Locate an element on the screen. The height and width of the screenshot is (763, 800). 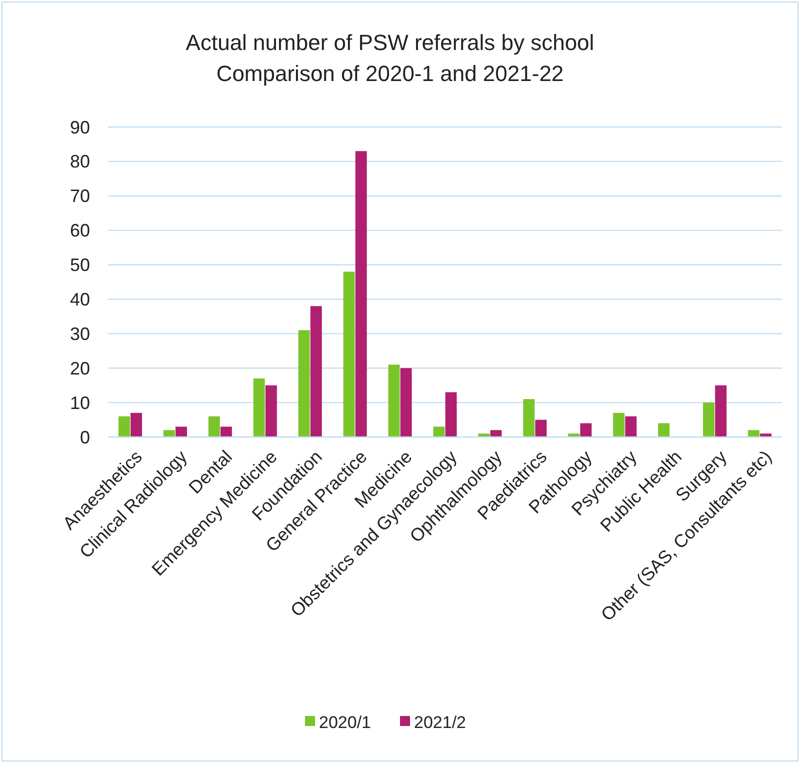
y-tick-label: 70 is located at coordinates (80, 196).